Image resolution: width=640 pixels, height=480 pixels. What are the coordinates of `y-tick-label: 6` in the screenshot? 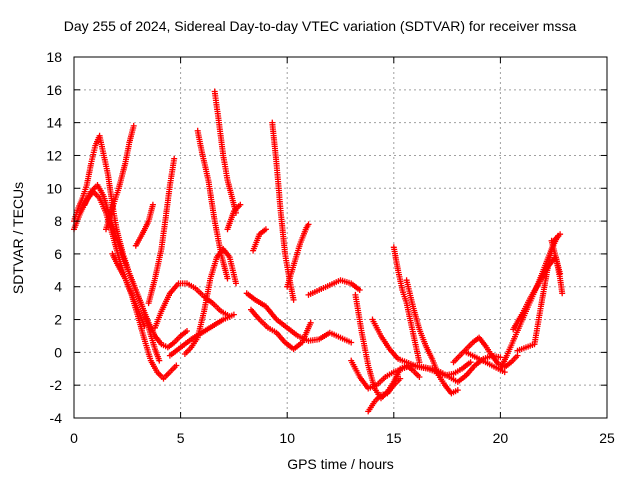 It's located at (58, 254).